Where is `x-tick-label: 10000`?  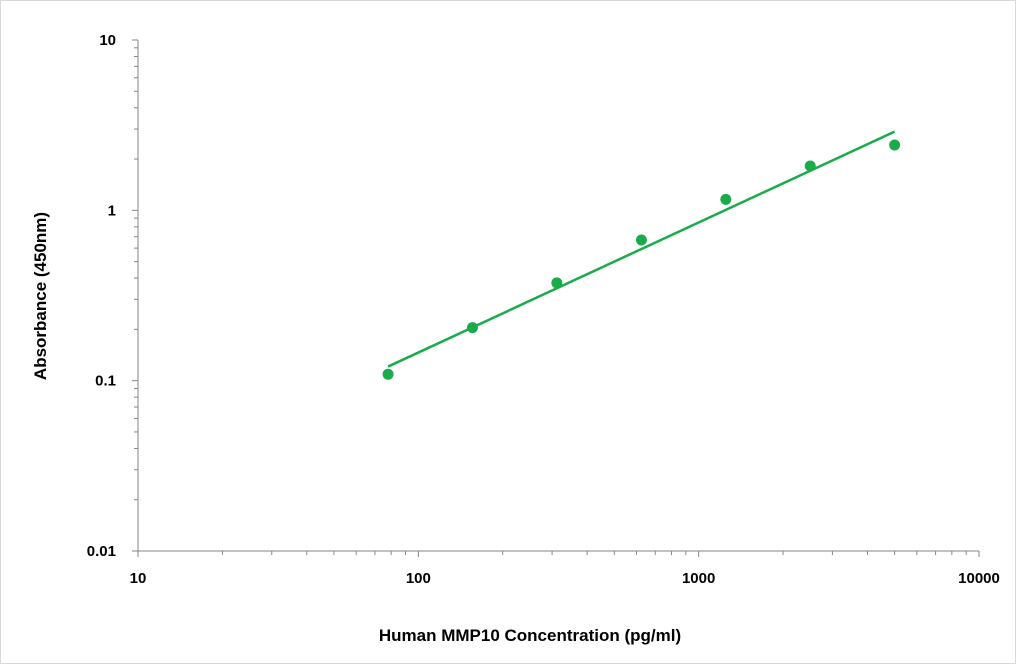 x-tick-label: 10000 is located at coordinates (979, 578).